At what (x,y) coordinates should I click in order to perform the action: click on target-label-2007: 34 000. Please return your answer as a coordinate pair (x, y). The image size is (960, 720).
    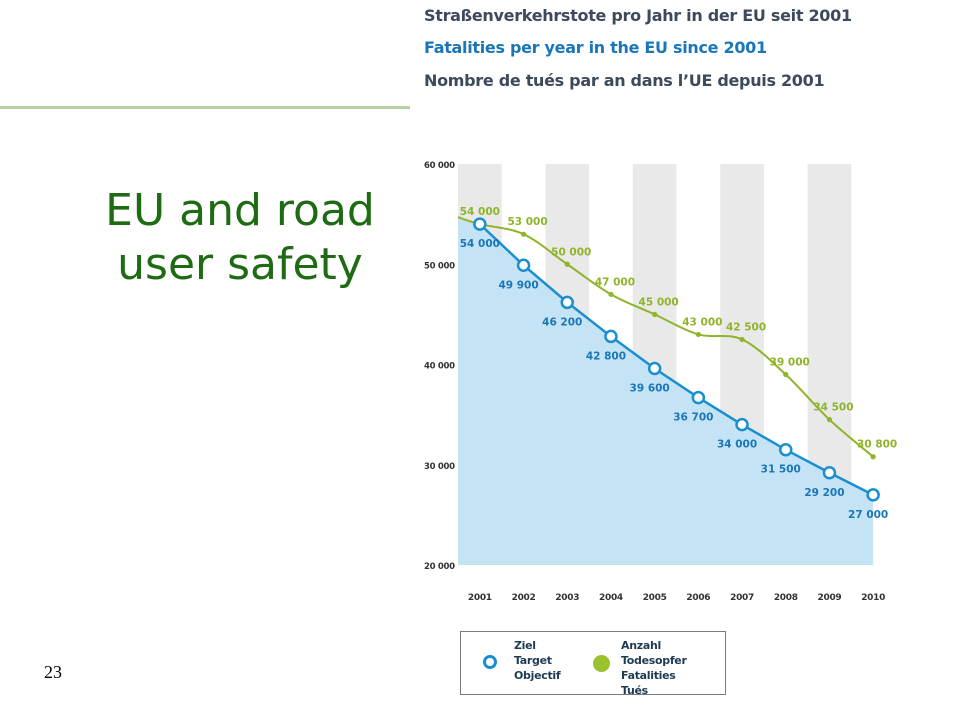
    Looking at the image, I should click on (737, 445).